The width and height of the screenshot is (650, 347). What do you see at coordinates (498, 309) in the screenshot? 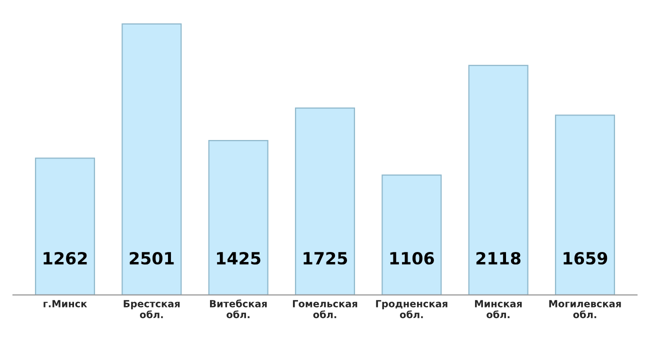
I see `x-tick-label: Минская обл.` at bounding box center [498, 309].